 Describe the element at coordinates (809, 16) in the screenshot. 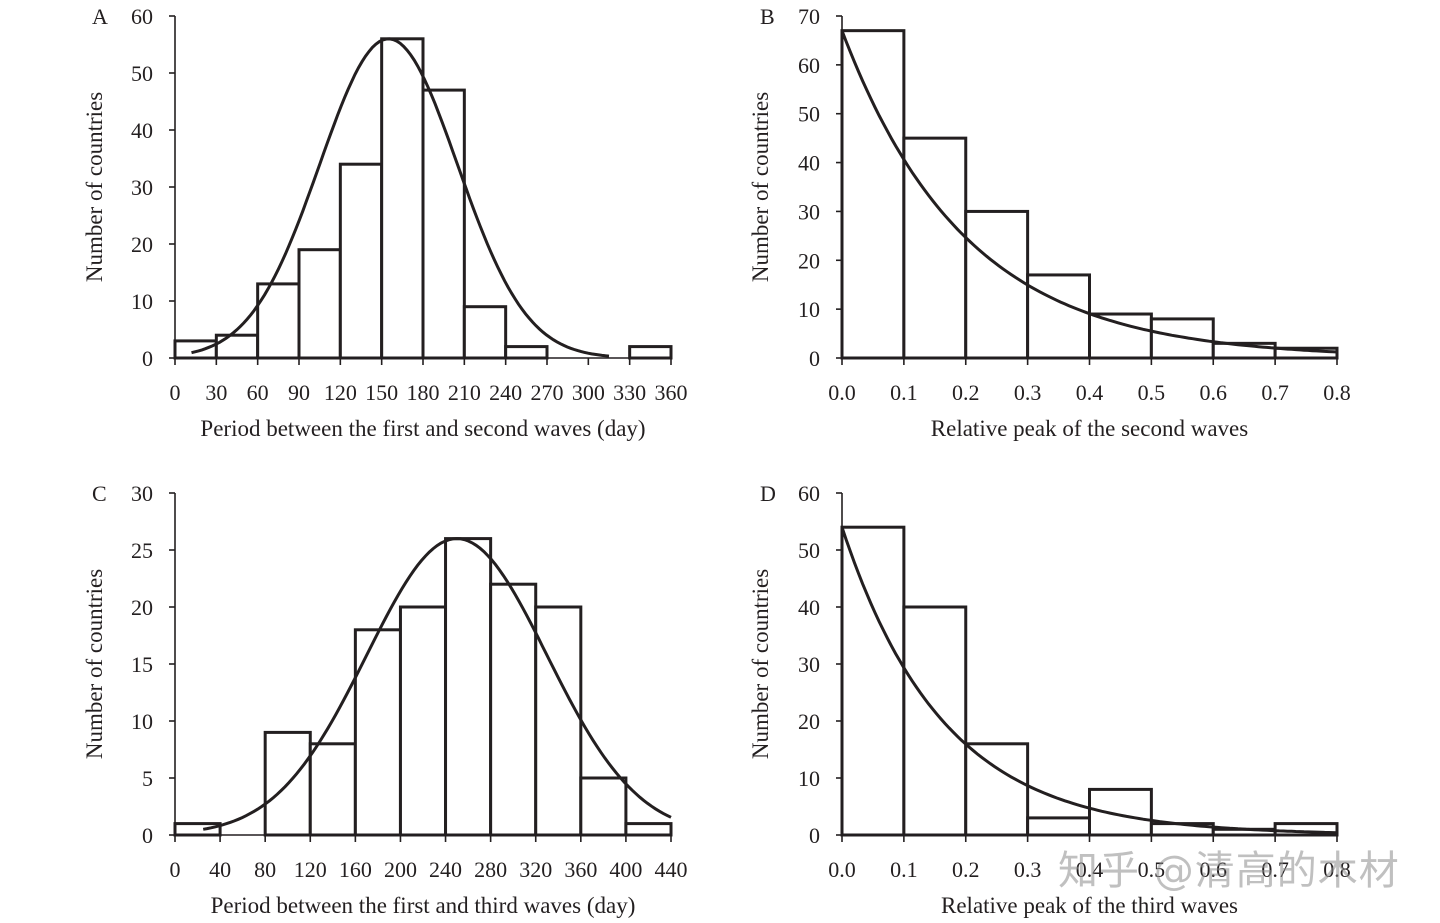

I see `y-tick-label: 70` at that location.